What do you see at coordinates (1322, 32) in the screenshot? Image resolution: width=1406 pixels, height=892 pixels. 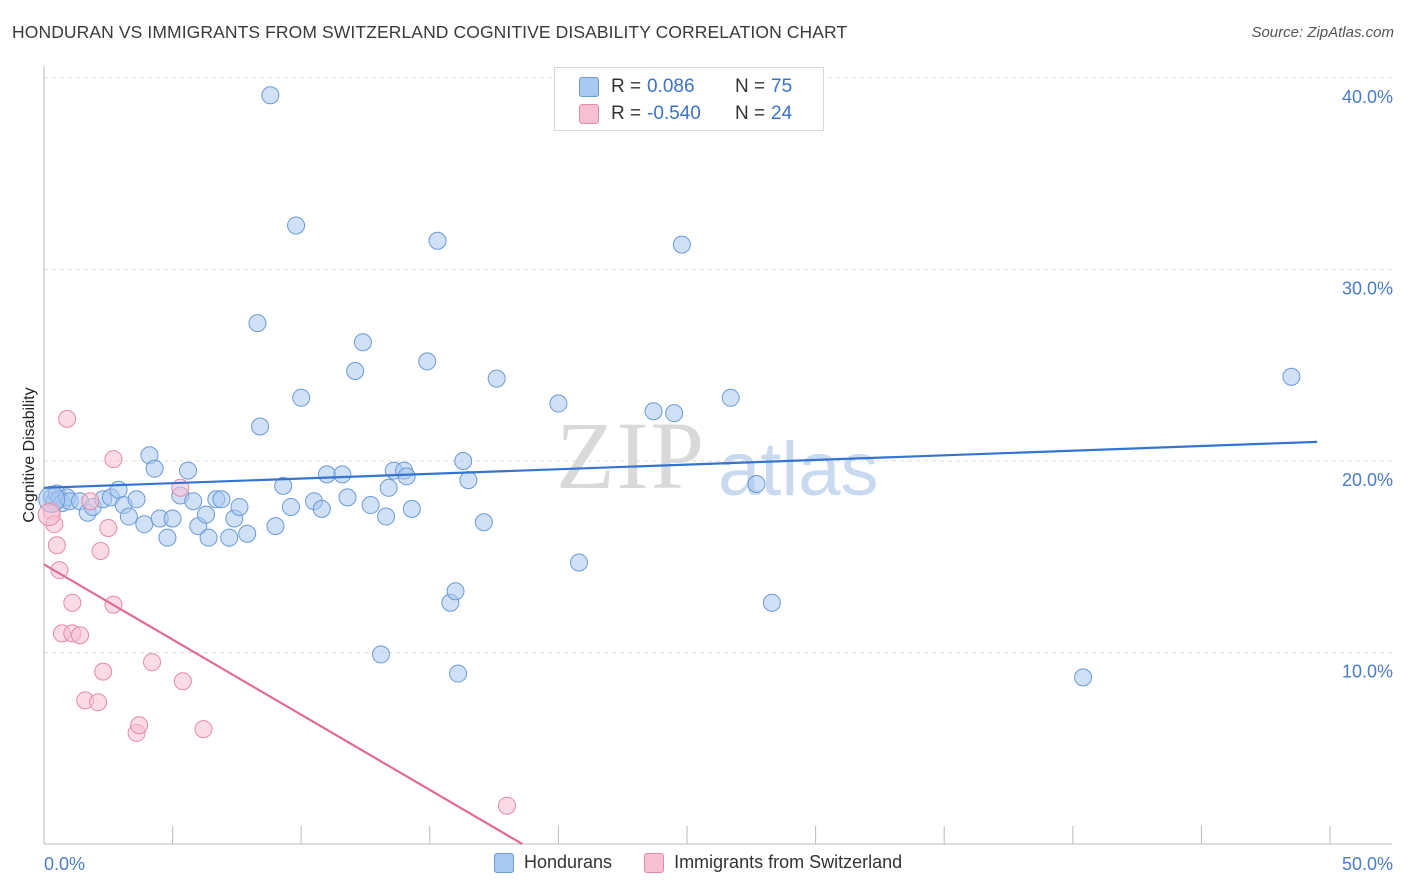 I see `source-label: Source: ZipAtlas.com` at bounding box center [1322, 32].